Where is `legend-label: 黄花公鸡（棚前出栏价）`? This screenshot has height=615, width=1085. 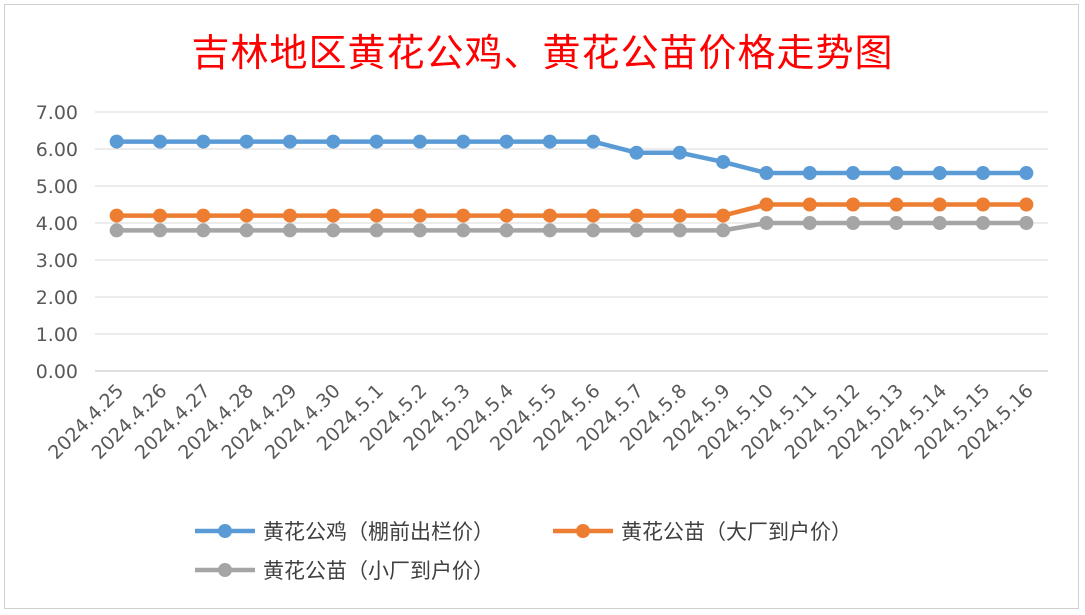
legend-label: 黄花公鸡（棚前出栏价） is located at coordinates (378, 532).